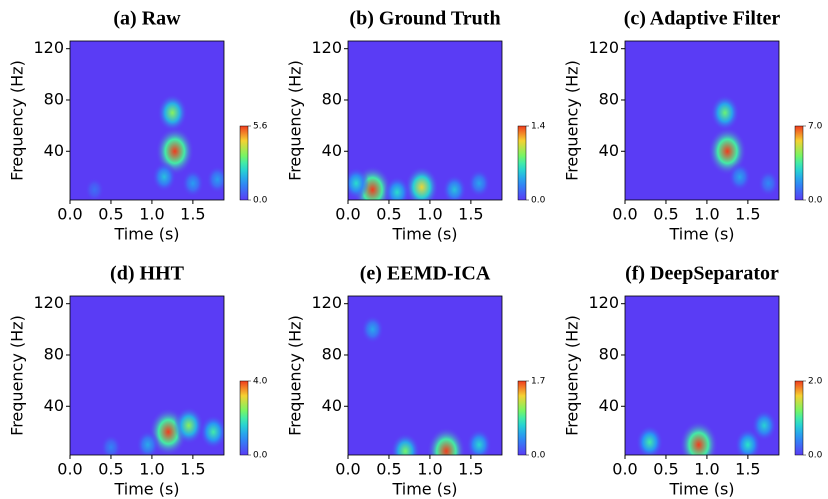 The height and width of the screenshot is (499, 828). Describe the element at coordinates (260, 382) in the screenshot. I see `colorbar-tick-label: 4.0` at that location.